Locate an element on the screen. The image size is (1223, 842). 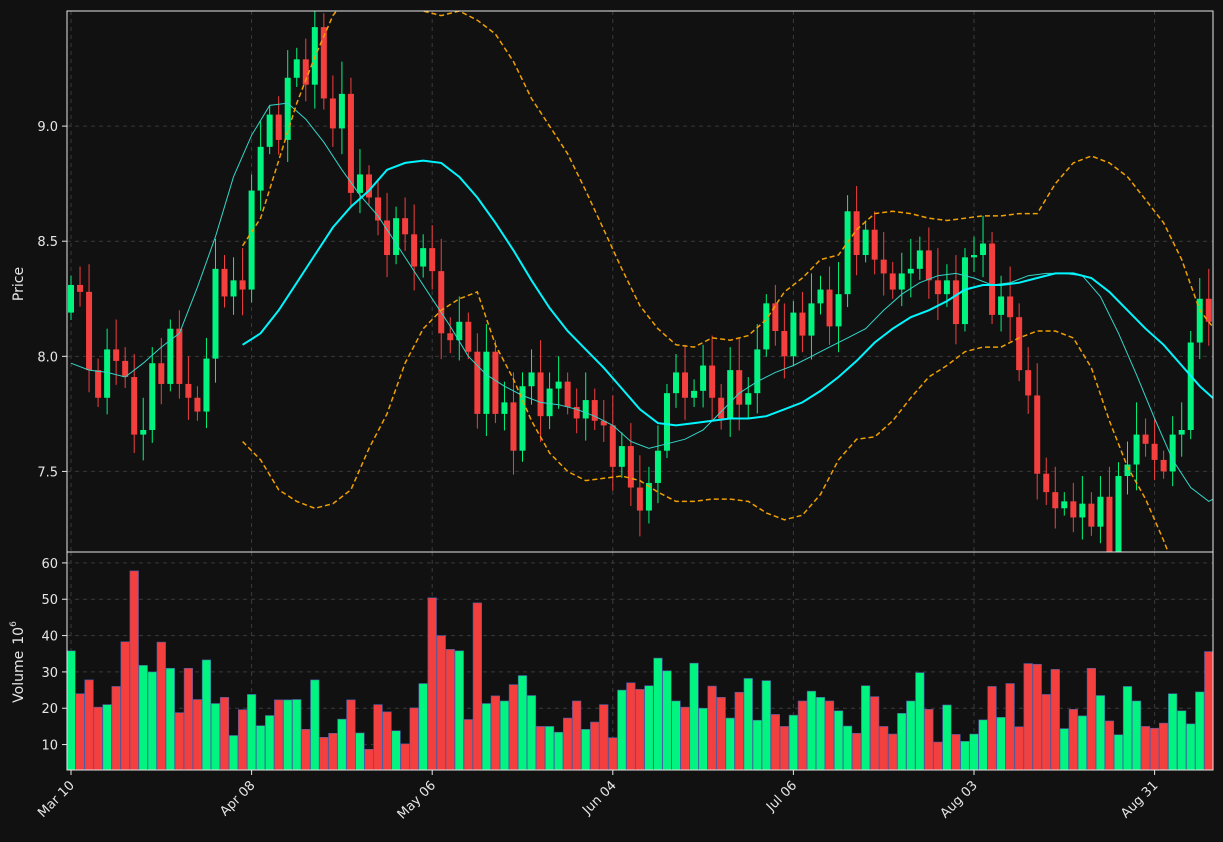
price-tick-label: 7.5 is located at coordinates (47, 472).